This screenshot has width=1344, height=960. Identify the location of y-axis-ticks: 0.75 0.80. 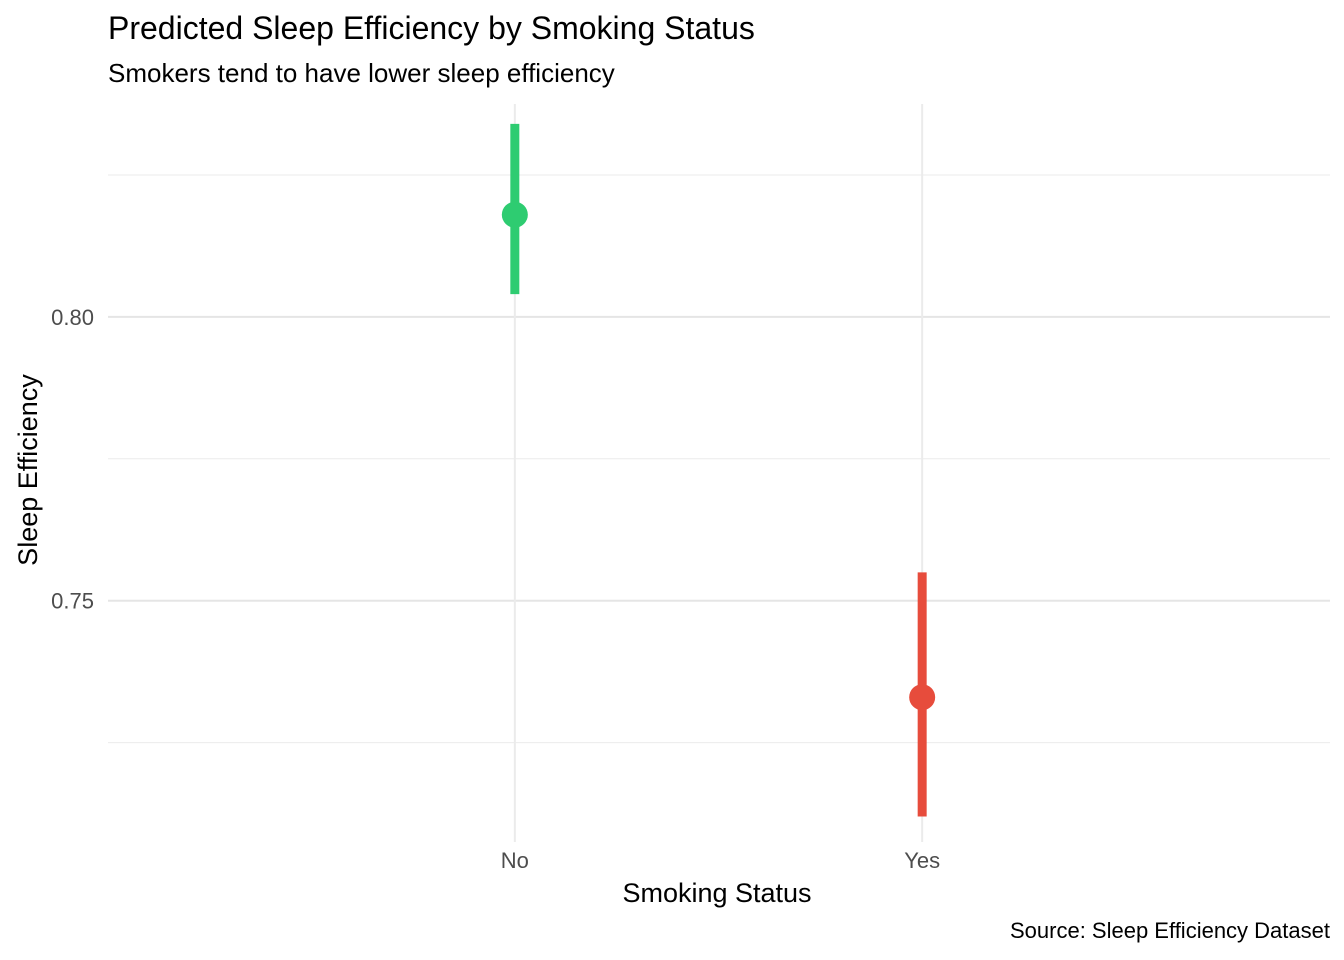
(72, 459).